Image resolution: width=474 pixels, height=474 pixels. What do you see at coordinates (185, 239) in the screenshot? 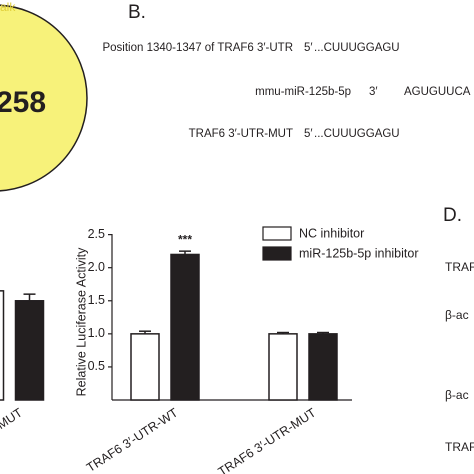
I see `annotation: ***` at bounding box center [185, 239].